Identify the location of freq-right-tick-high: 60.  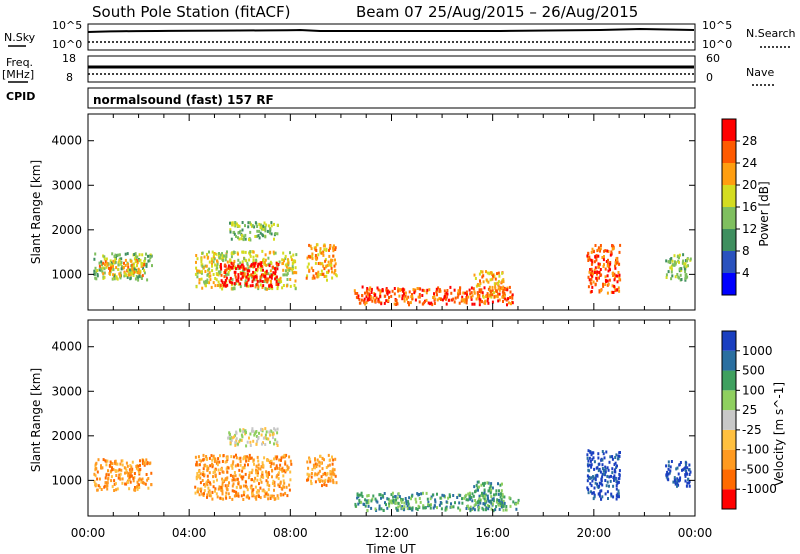
(713, 58).